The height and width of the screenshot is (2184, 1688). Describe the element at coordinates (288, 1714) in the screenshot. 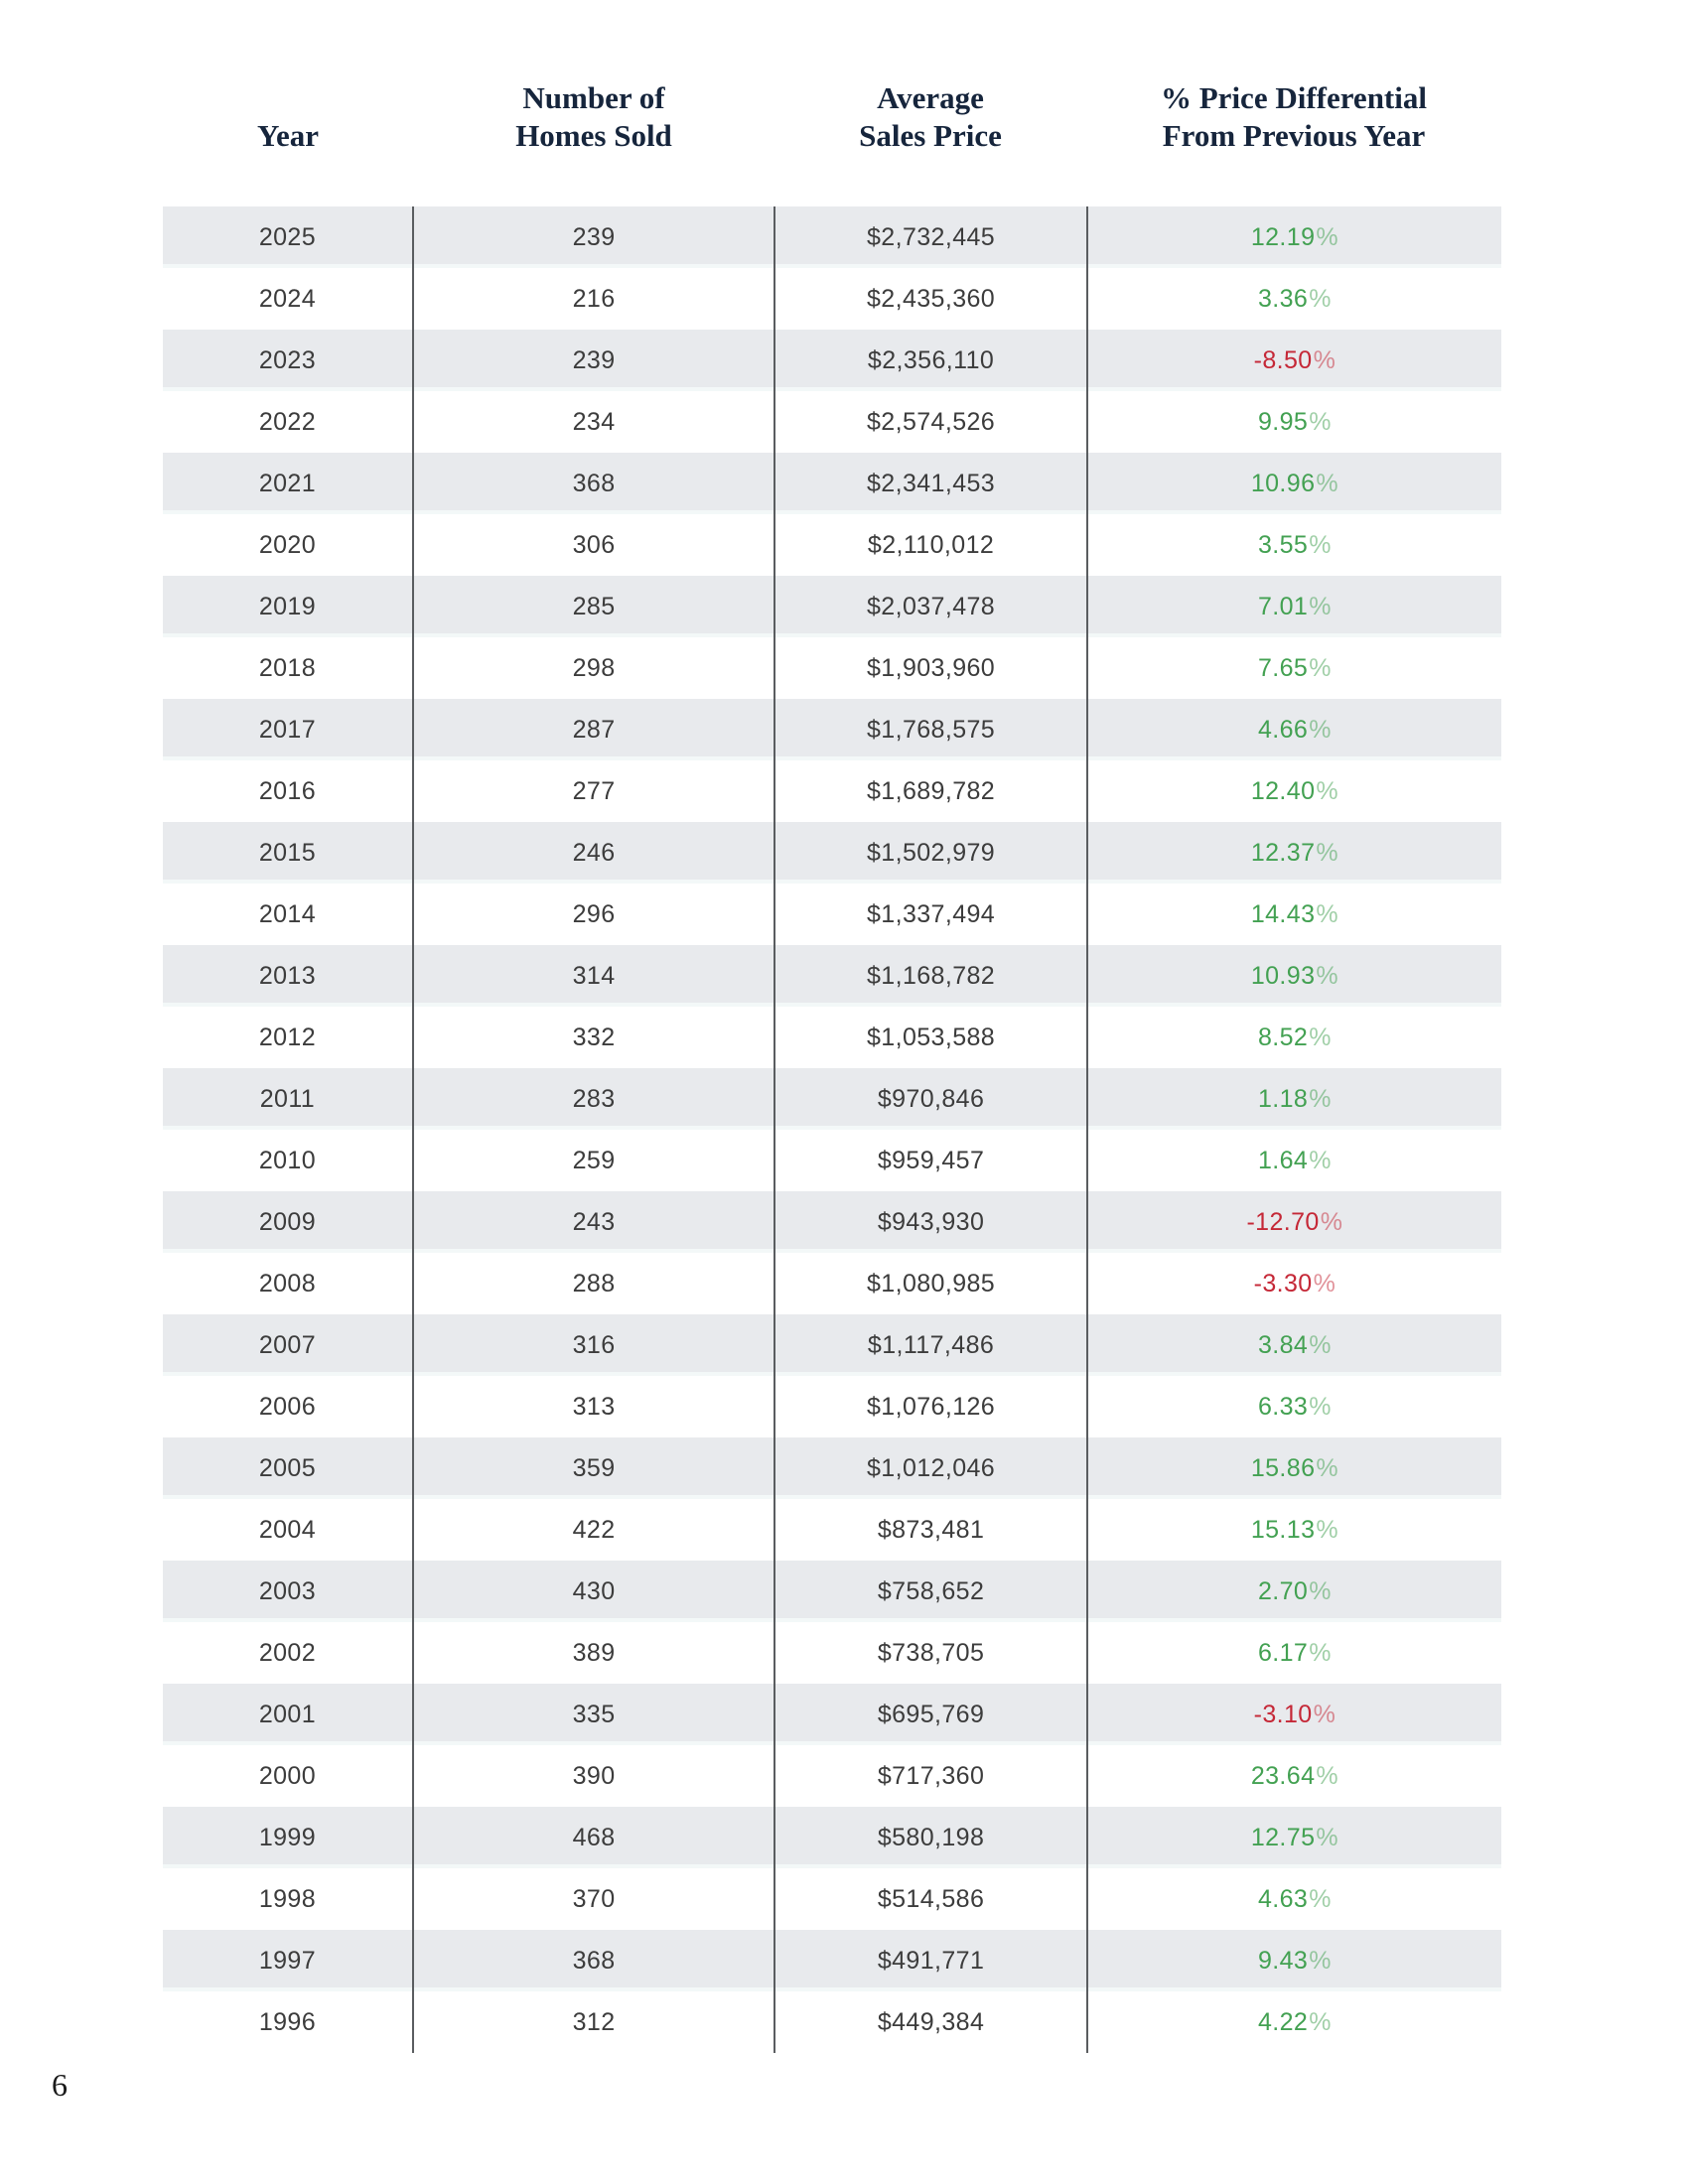

I see `year-cell: 2001` at that location.